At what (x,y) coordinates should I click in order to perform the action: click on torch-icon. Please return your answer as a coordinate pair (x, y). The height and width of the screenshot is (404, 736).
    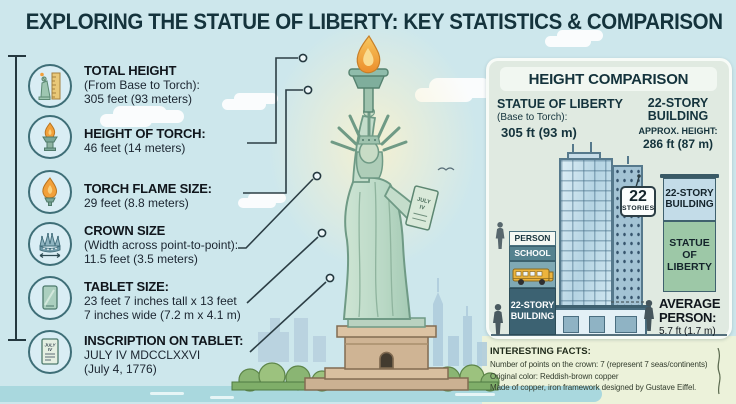
    Looking at the image, I should click on (50, 136).